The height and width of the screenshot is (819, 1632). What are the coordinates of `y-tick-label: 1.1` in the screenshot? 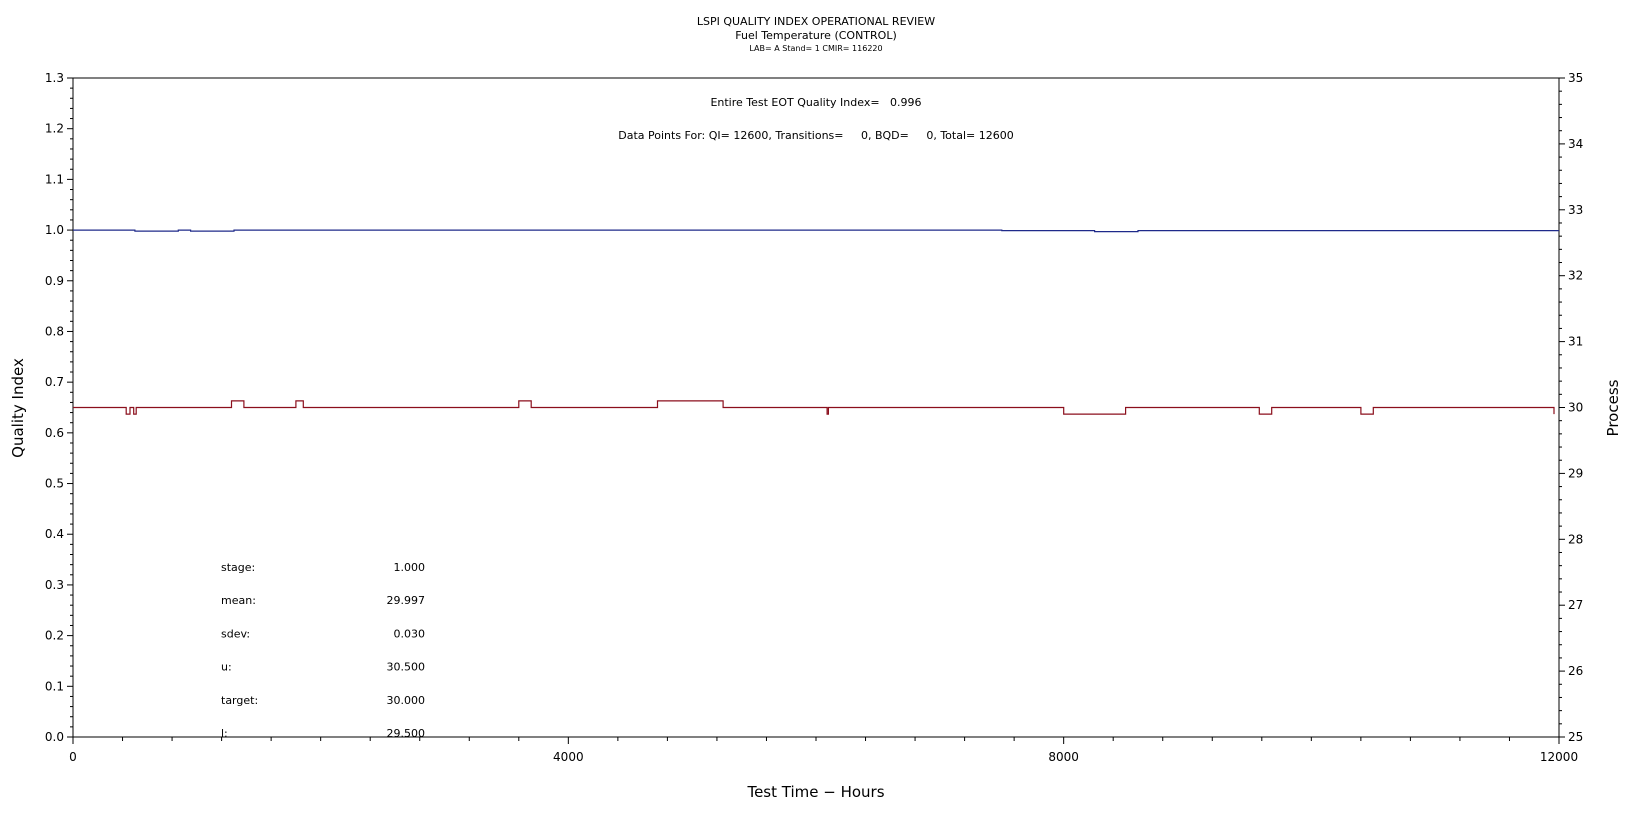 It's located at (54, 179).